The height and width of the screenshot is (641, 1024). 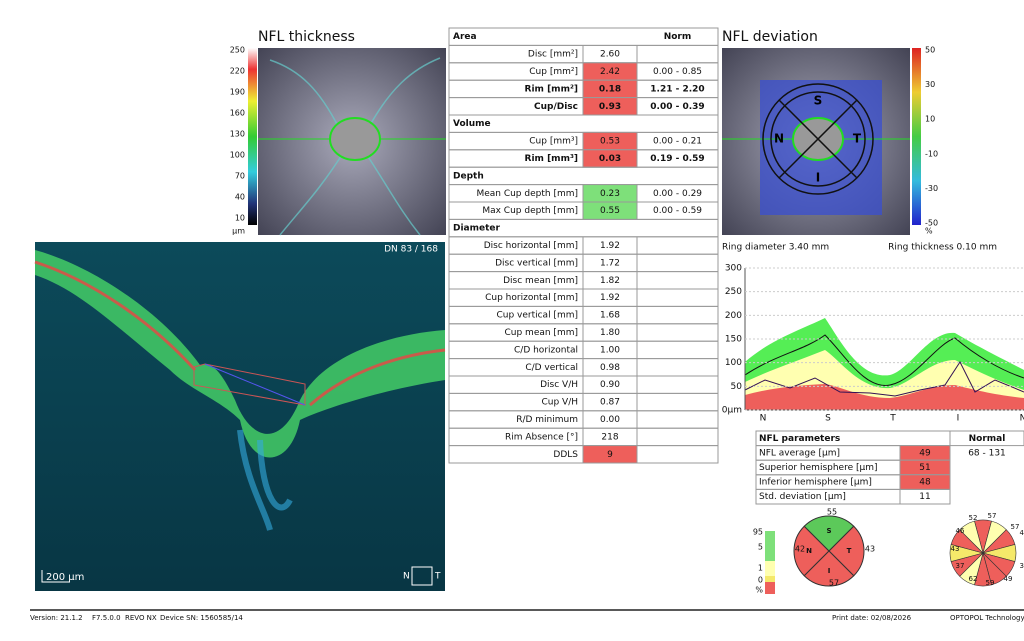 What do you see at coordinates (610, 142) in the screenshot?
I see `row-value: 0.53` at bounding box center [610, 142].